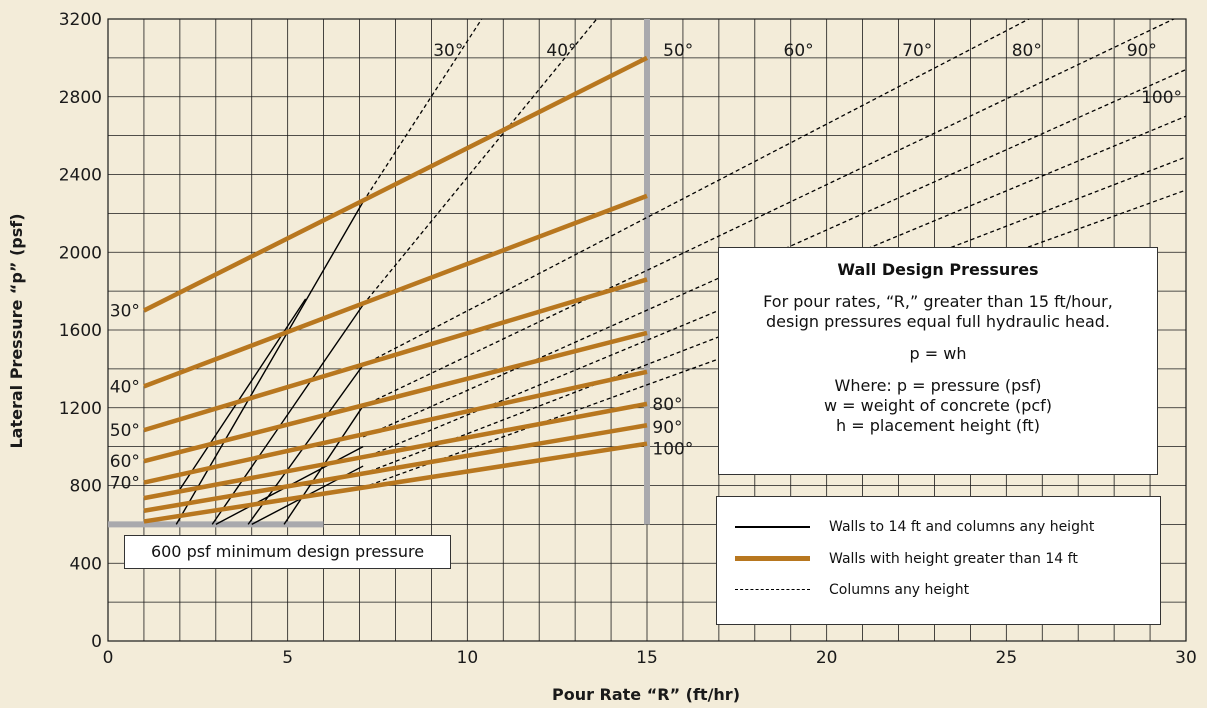 This screenshot has width=1207, height=708. Describe the element at coordinates (395, 482) in the screenshot. I see `wall-line-100deg` at that location.